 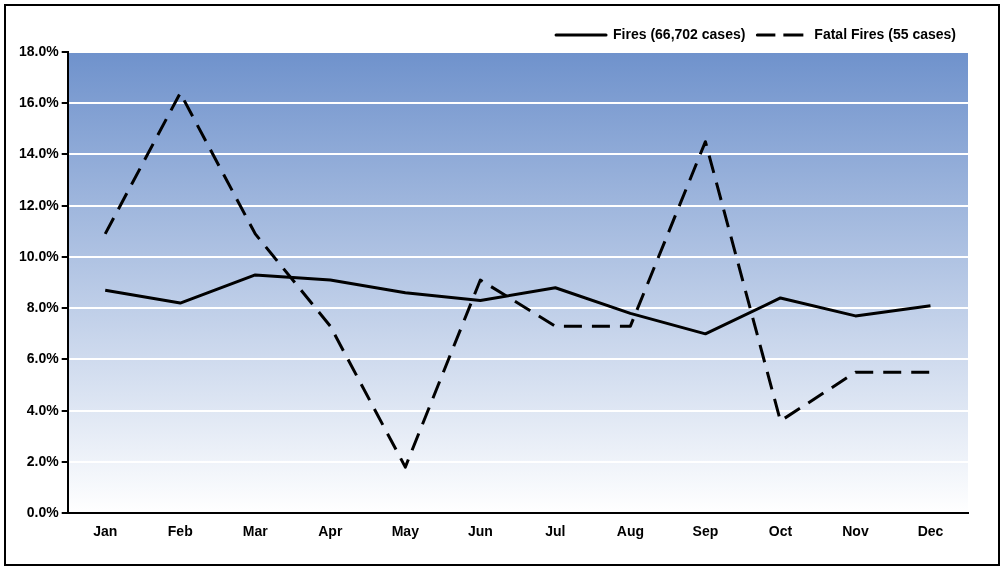 I want to click on x-tick-label: May, so click(x=405, y=531).